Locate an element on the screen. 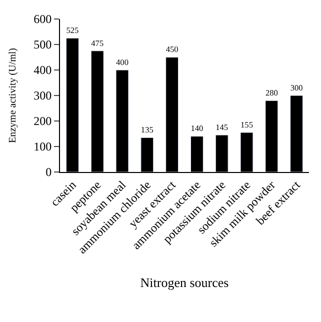 The height and width of the screenshot is (322, 321). y-tick-label: 600 is located at coordinates (43, 19).